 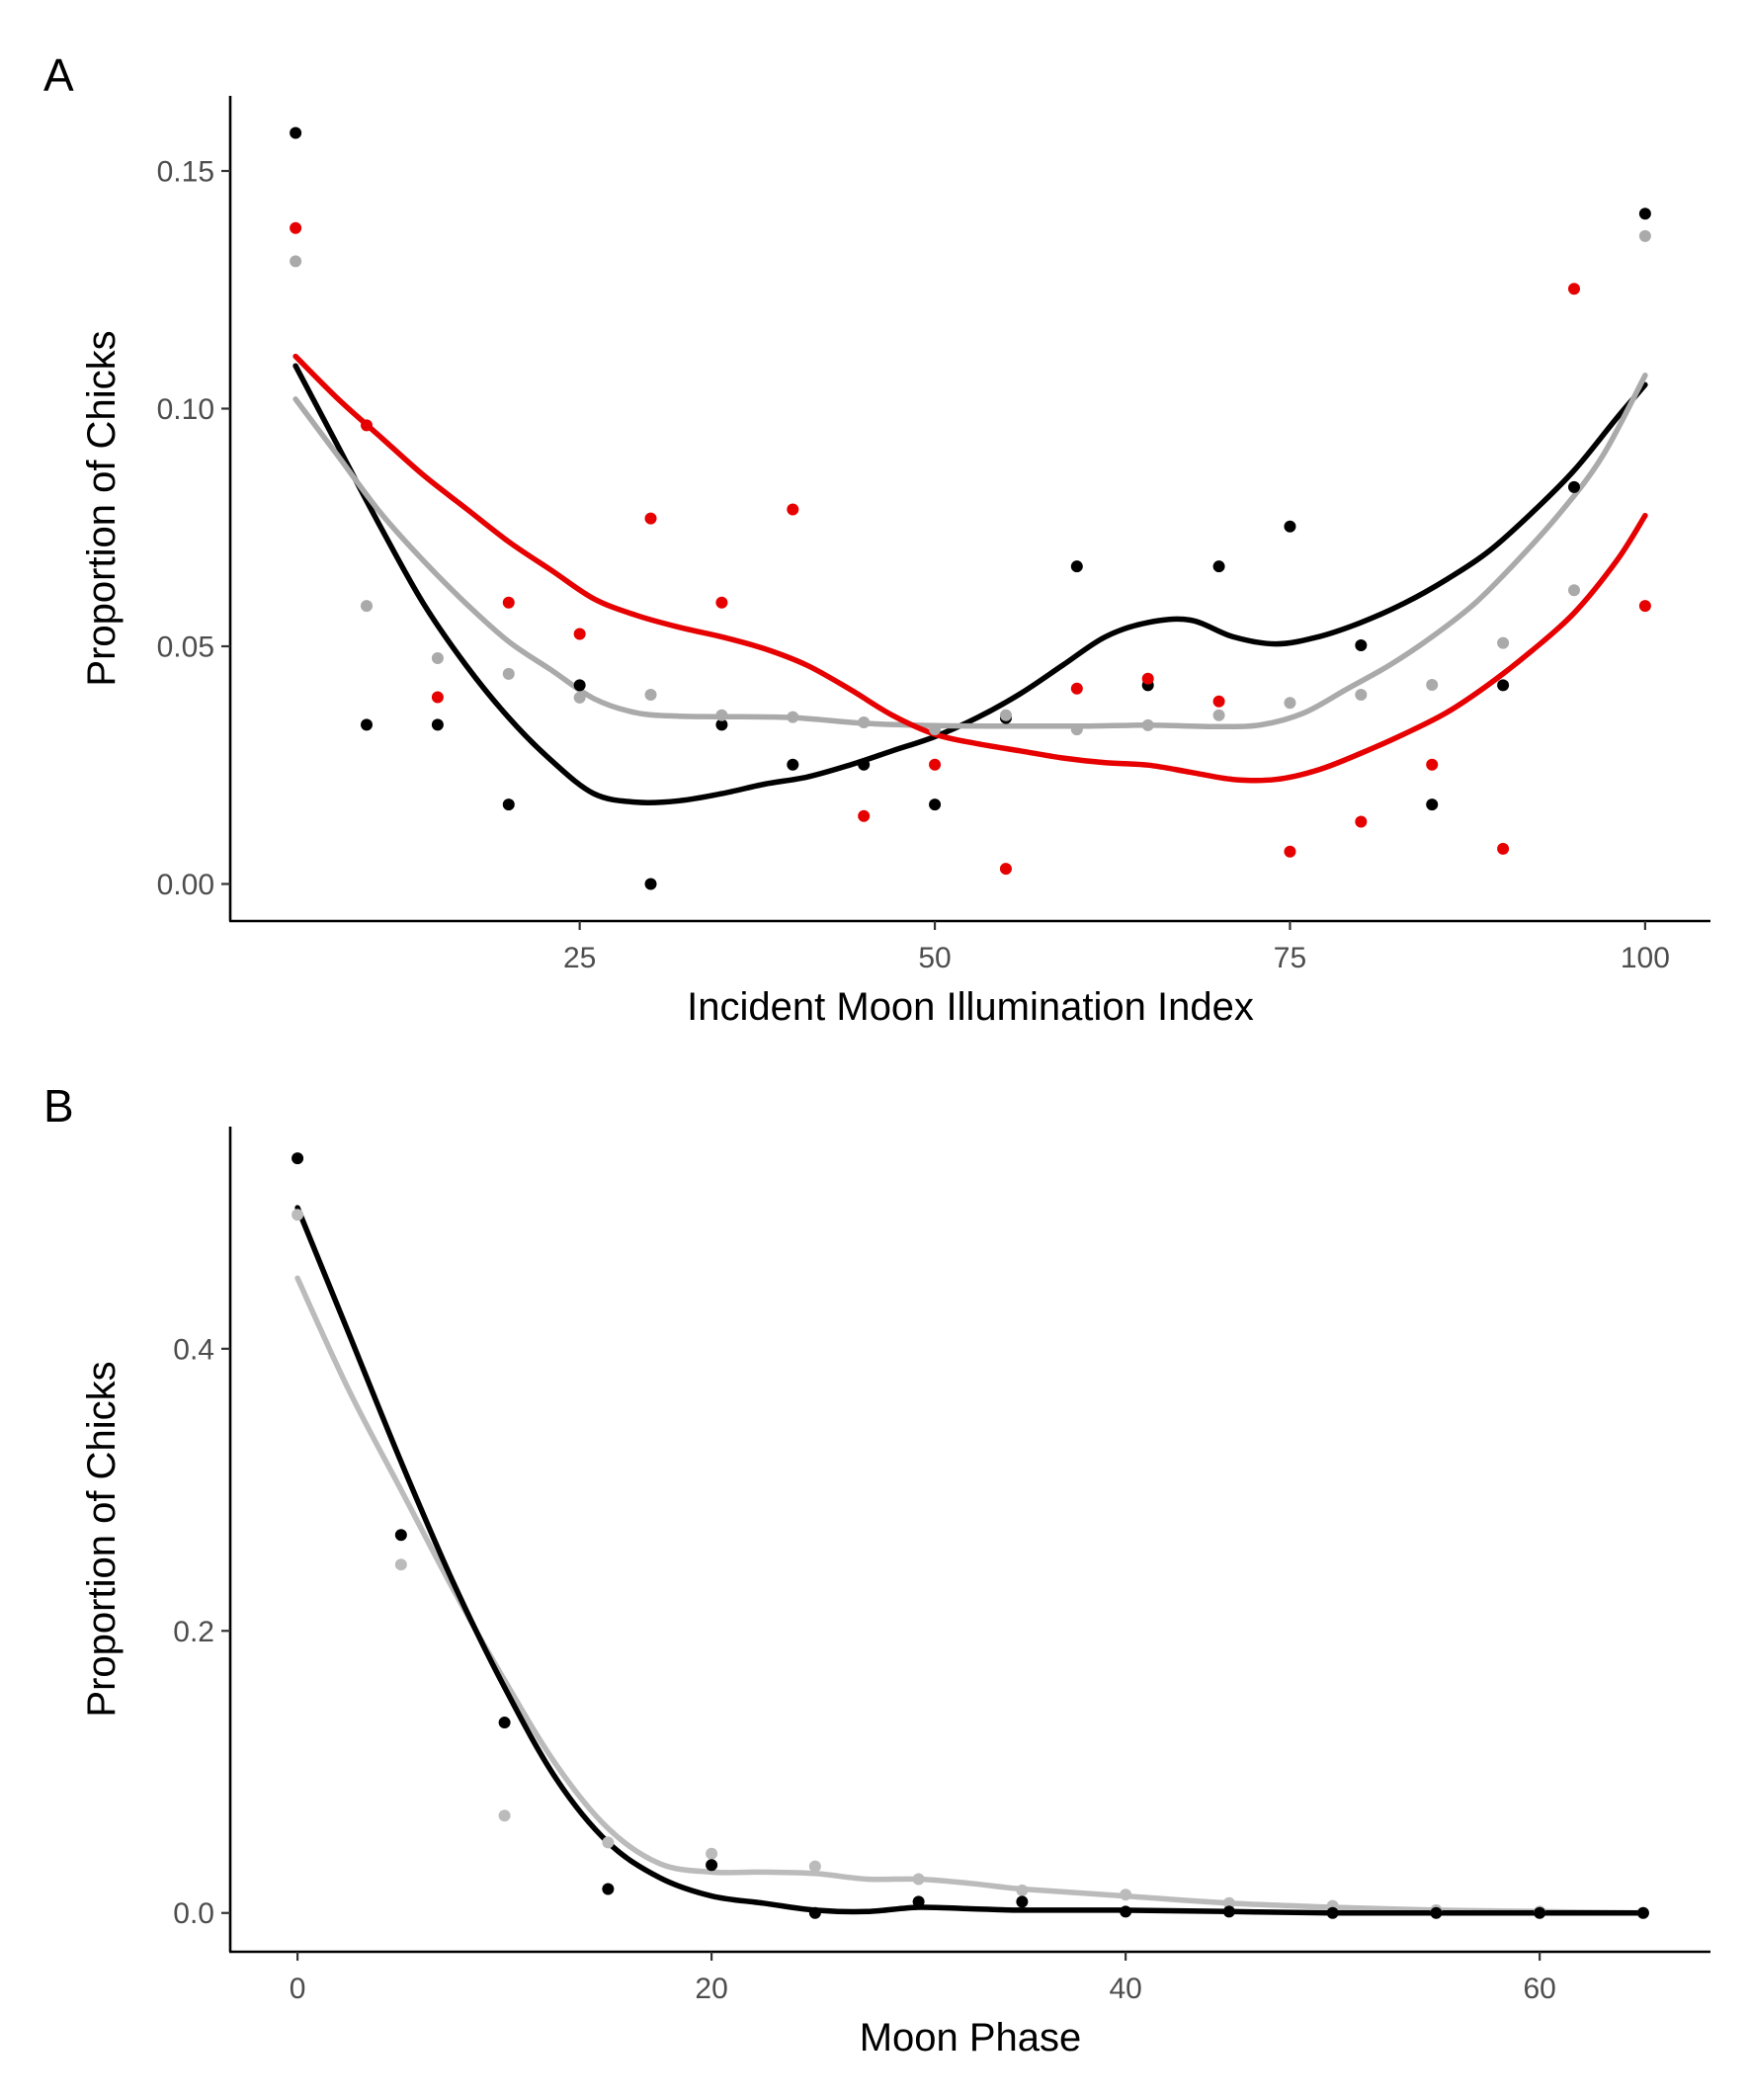 I want to click on panel-b-x-tick-label: 20, so click(x=711, y=1989).